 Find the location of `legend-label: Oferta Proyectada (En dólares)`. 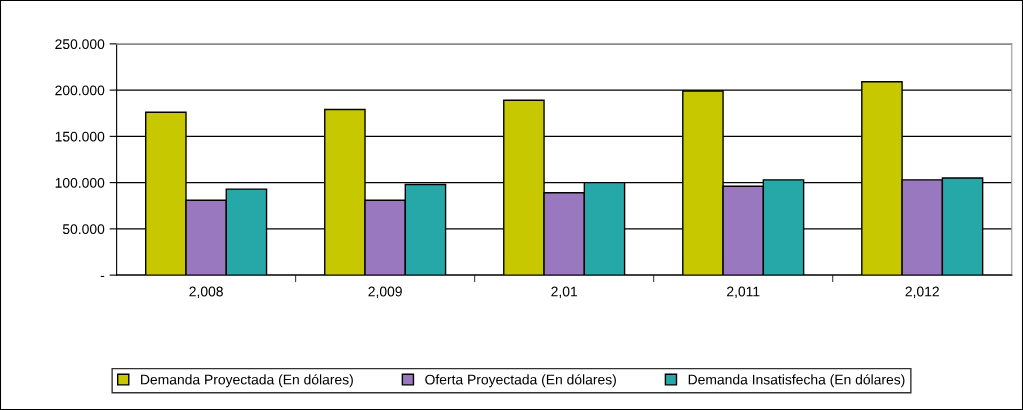

legend-label: Oferta Proyectada (En dólares) is located at coordinates (520, 381).